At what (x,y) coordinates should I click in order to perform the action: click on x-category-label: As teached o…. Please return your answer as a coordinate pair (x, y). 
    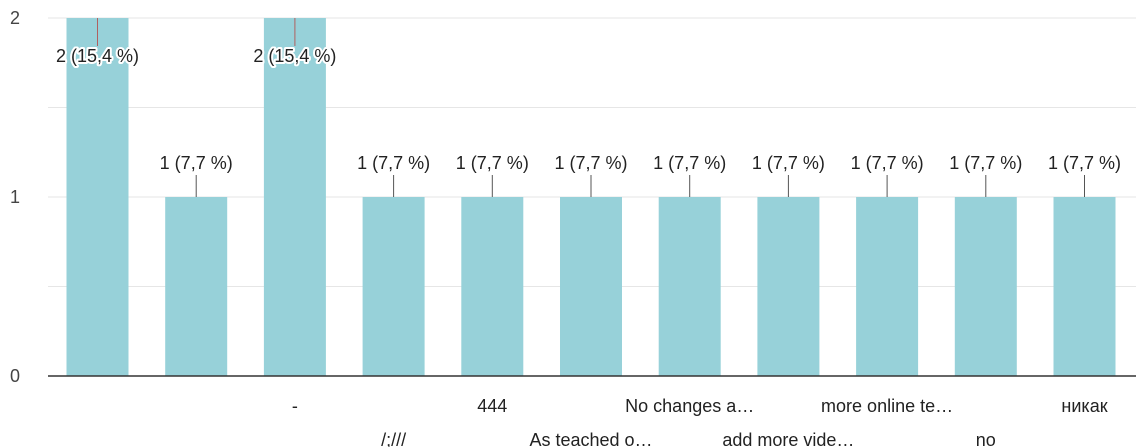
    Looking at the image, I should click on (590, 438).